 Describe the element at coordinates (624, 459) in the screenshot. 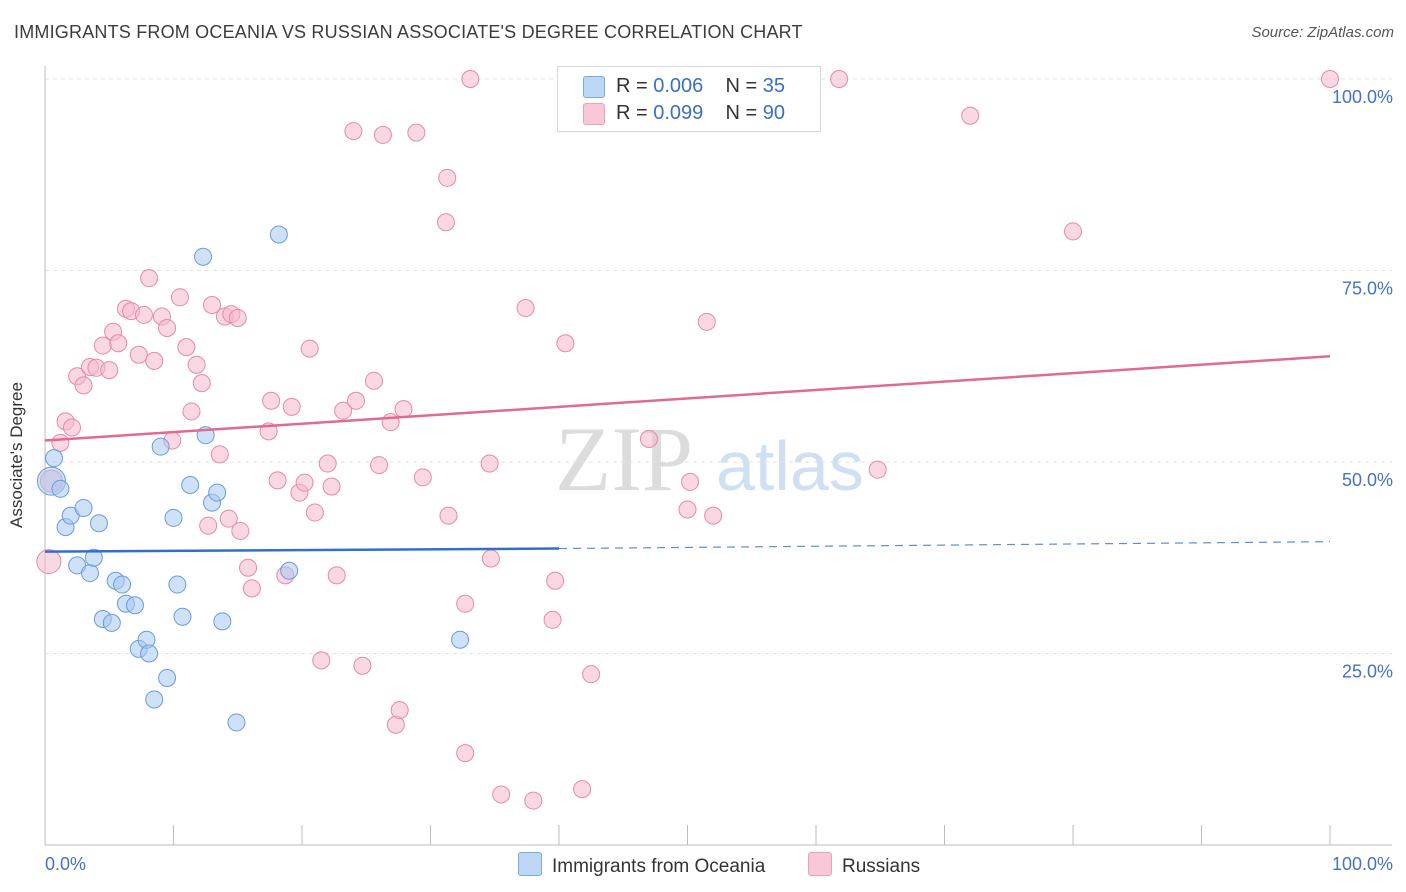

I see `watermark-zip: ZIP` at that location.